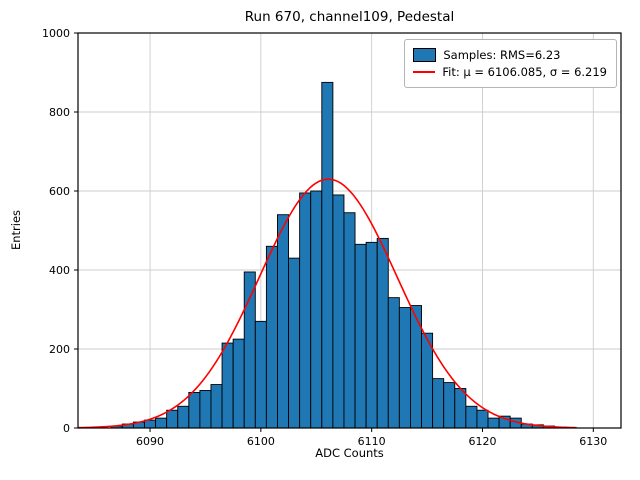 This screenshot has height=480, width=640. Describe the element at coordinates (59, 270) in the screenshot. I see `y-tick-label: 400` at that location.